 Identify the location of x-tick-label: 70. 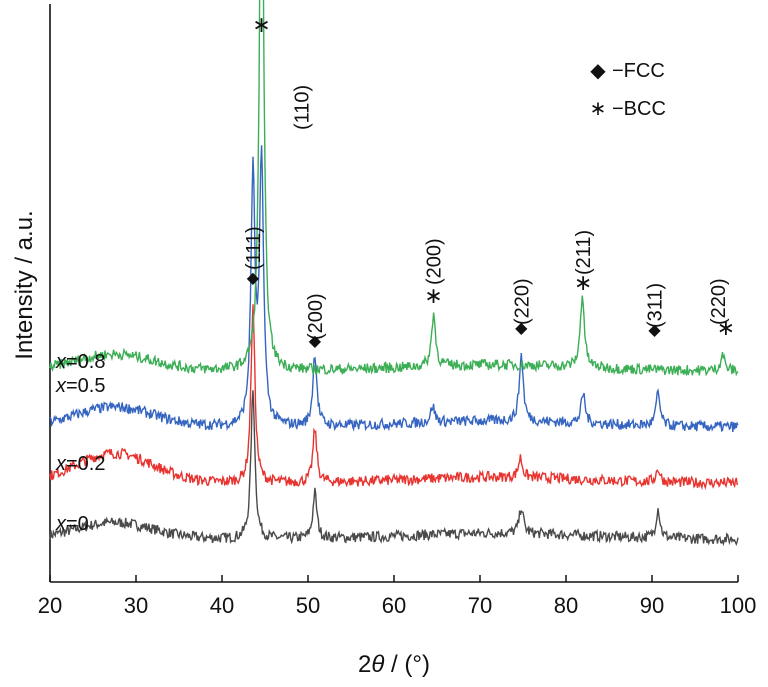
(480, 605).